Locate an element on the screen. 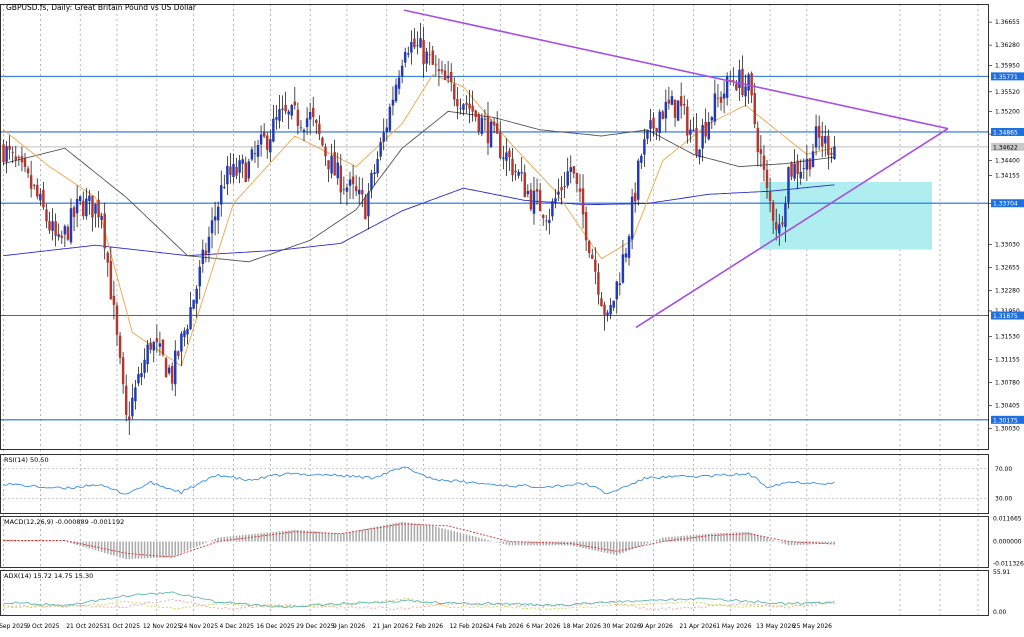  triangle-upper-trendline is located at coordinates (676, 69).